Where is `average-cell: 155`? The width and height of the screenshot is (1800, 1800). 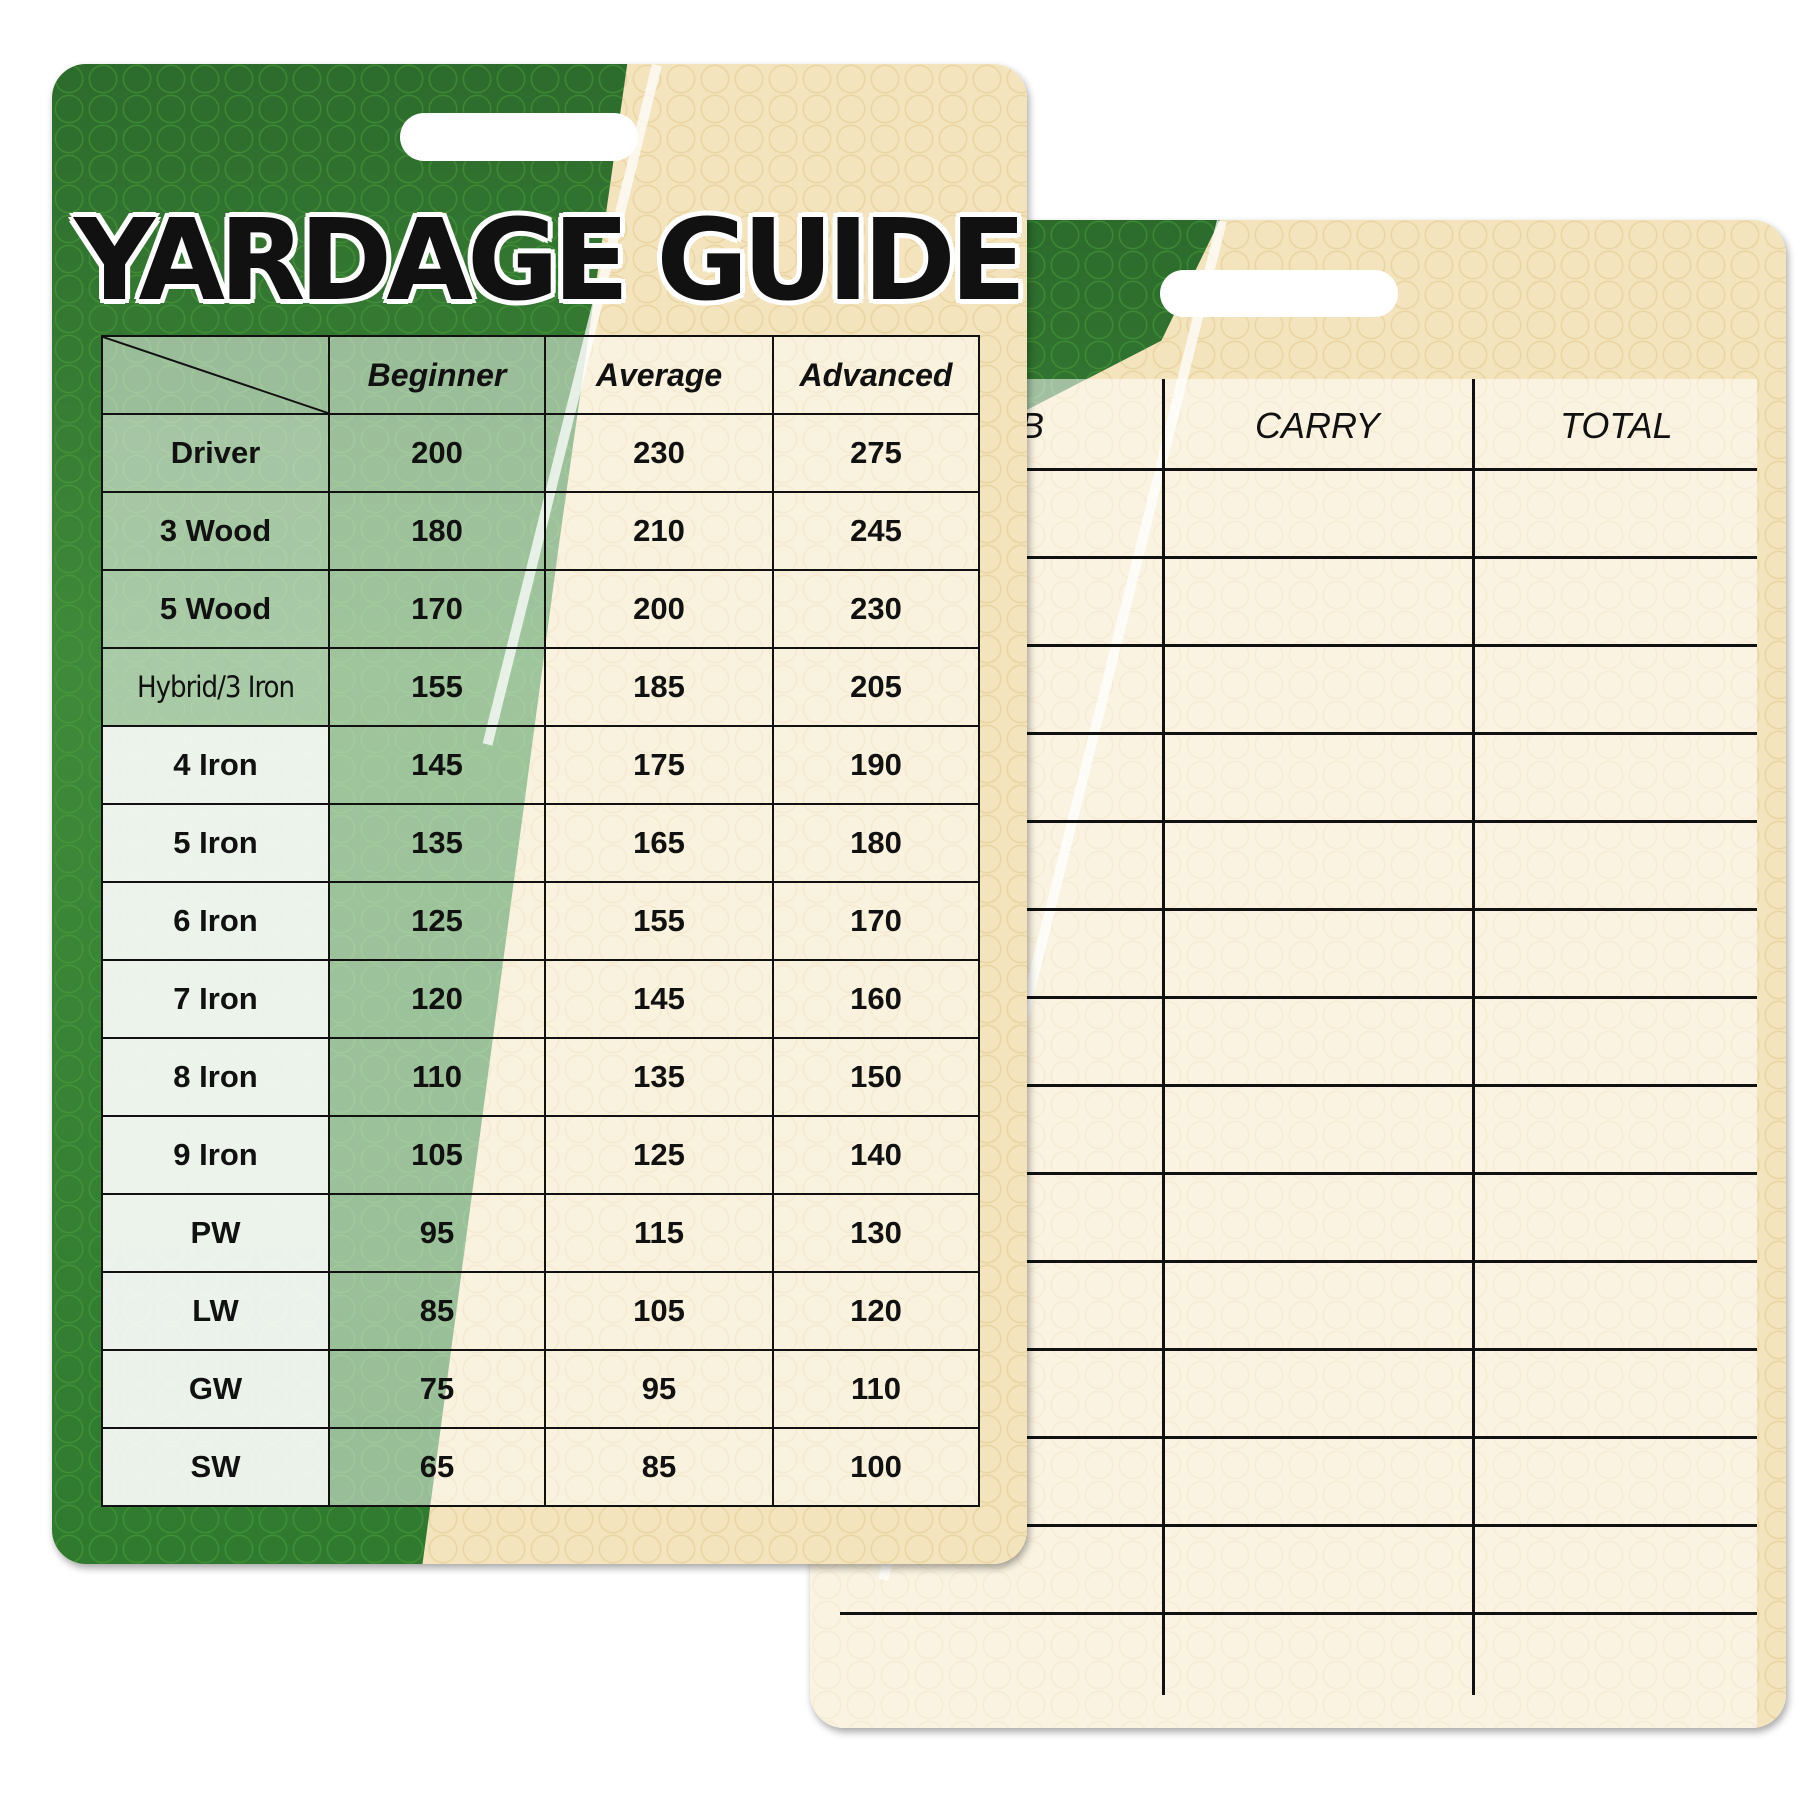 average-cell: 155 is located at coordinates (659, 921).